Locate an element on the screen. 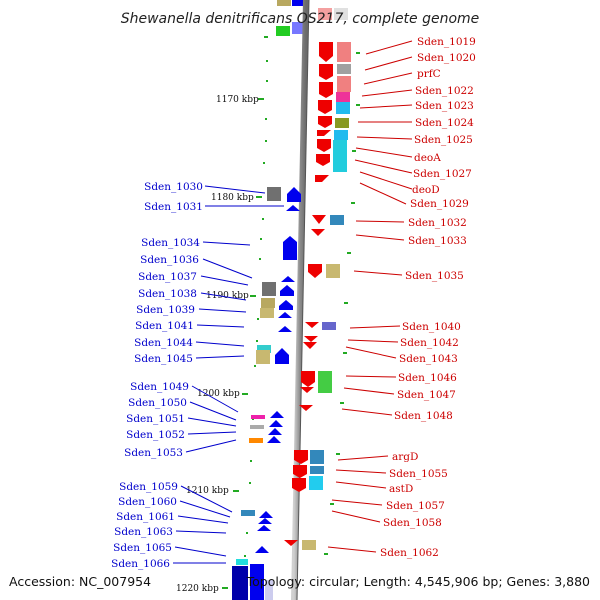  gene-label: Sden_1062 is located at coordinates (409, 553).